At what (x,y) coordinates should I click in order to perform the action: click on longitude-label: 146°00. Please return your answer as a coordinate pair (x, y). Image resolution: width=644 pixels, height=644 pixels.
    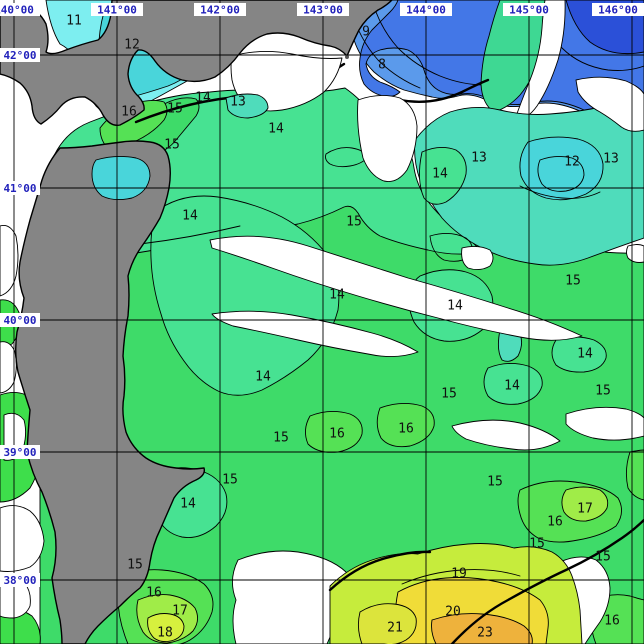
    Looking at the image, I should click on (618, 10).